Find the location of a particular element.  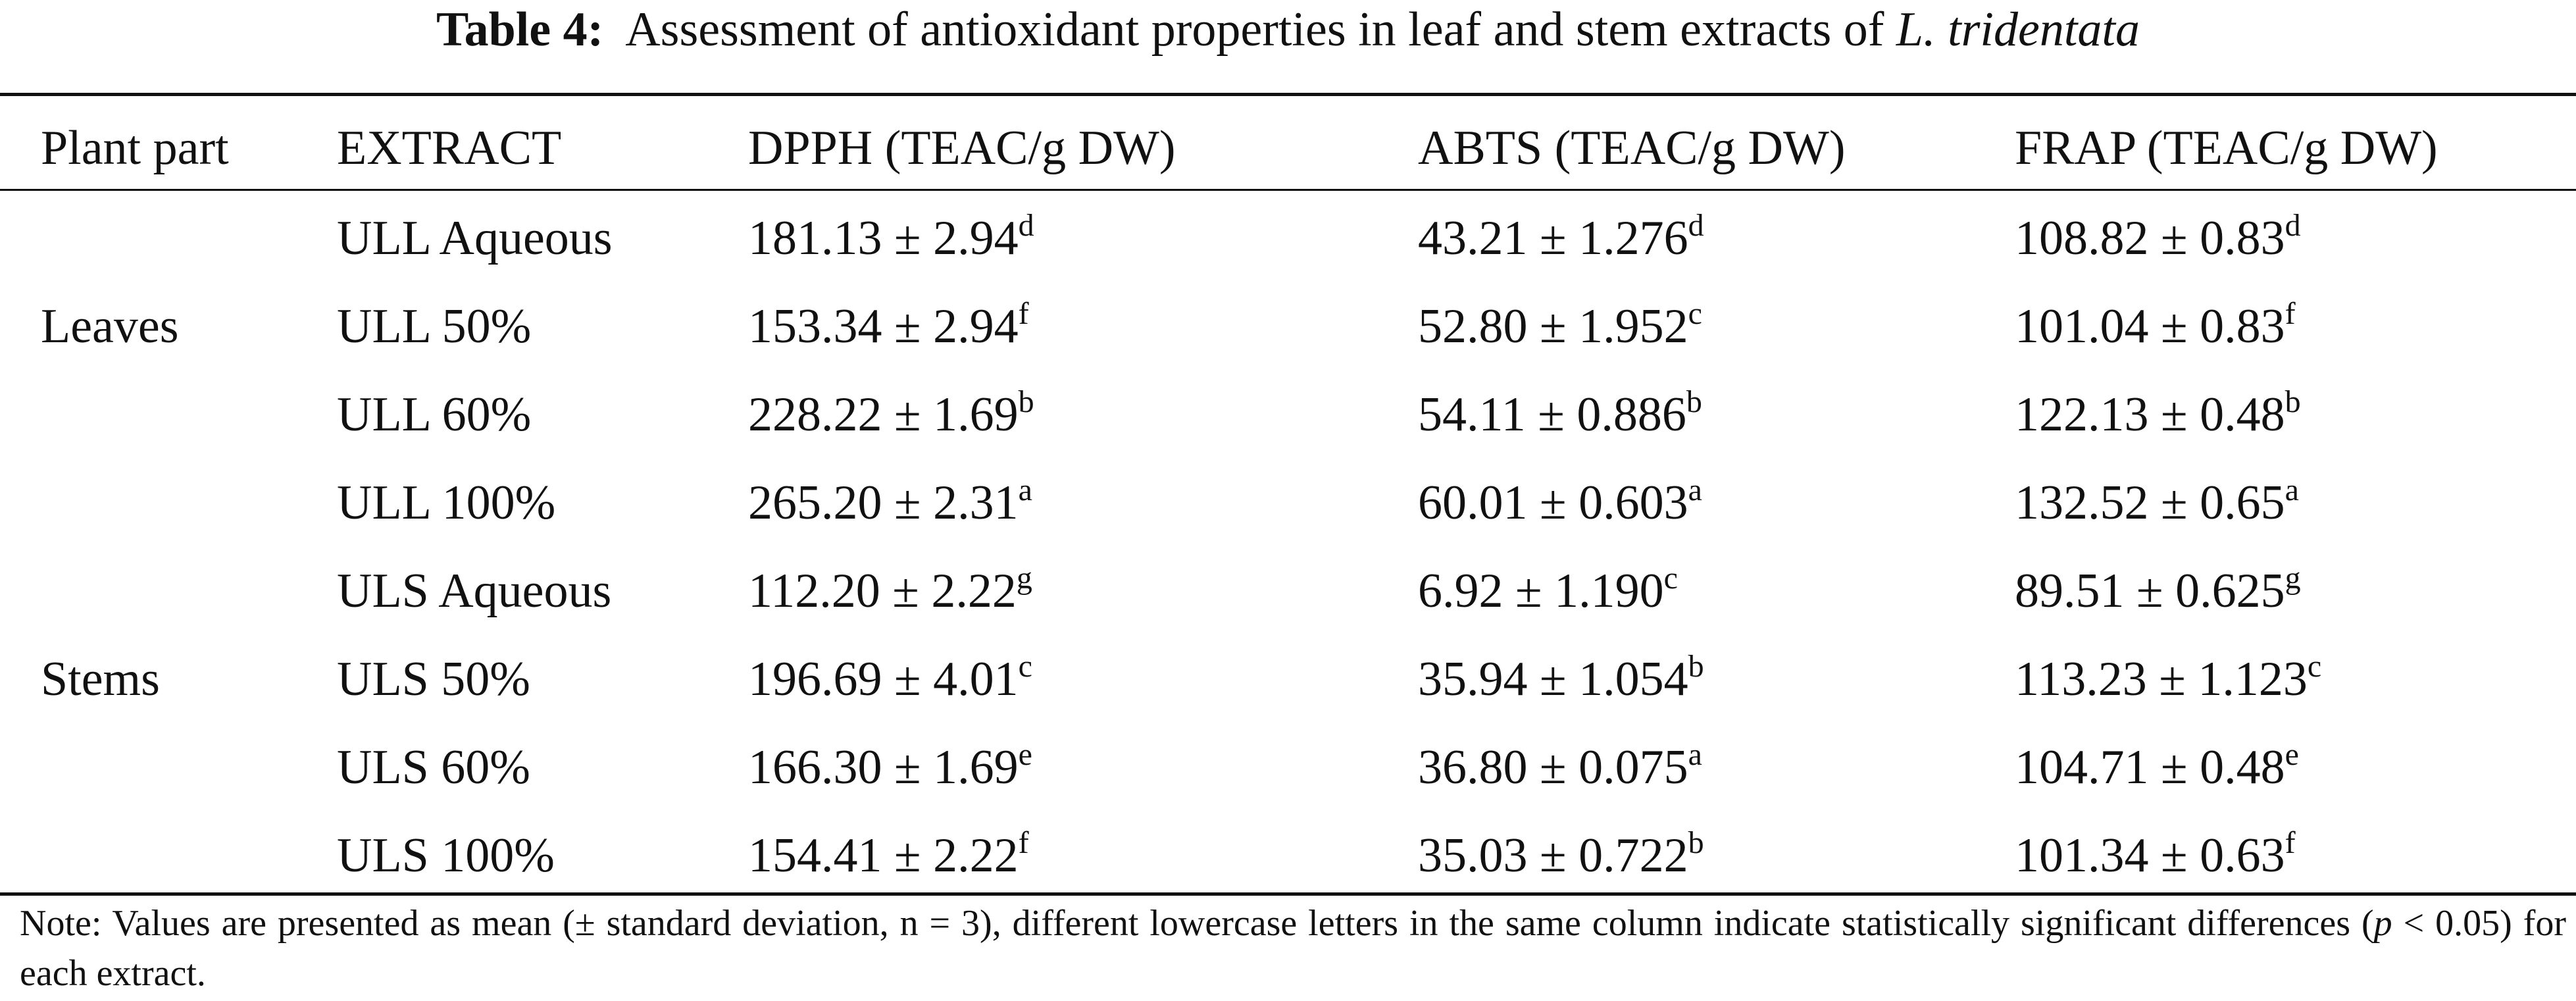

value-cell: 6.92 ± 1.190c is located at coordinates (1548, 590).